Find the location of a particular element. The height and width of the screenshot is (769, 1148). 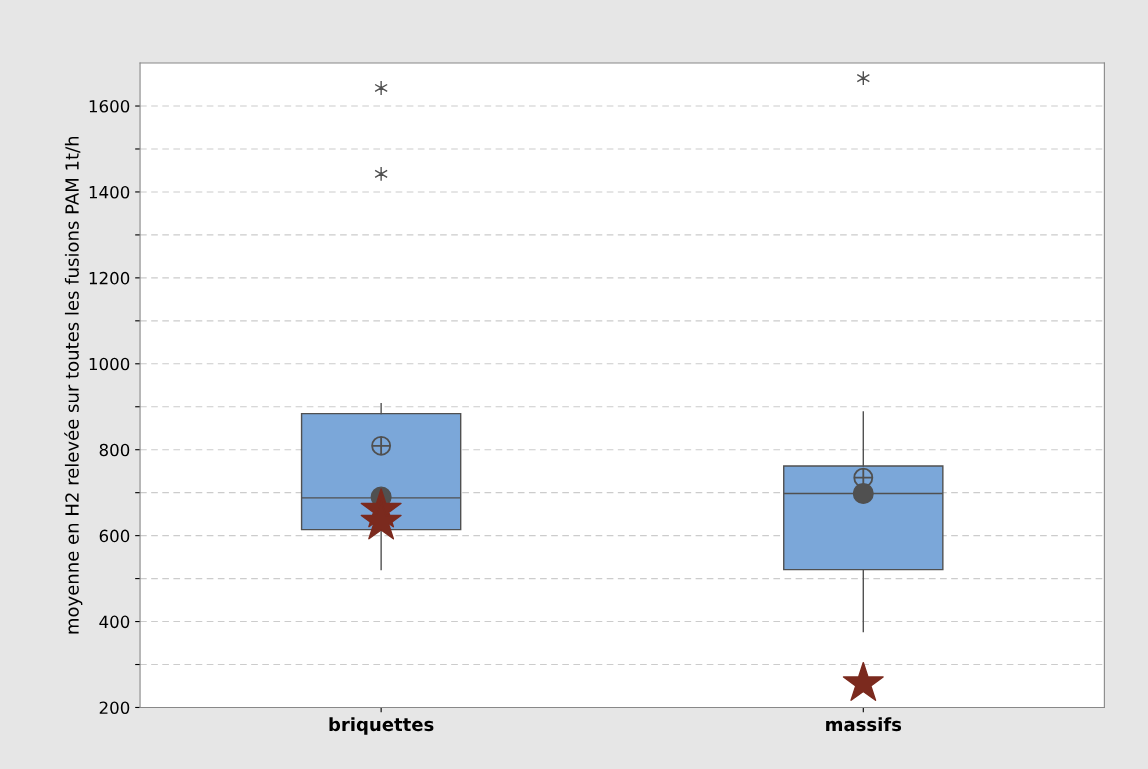

y-tick-label: 1600 is located at coordinates (109, 106).